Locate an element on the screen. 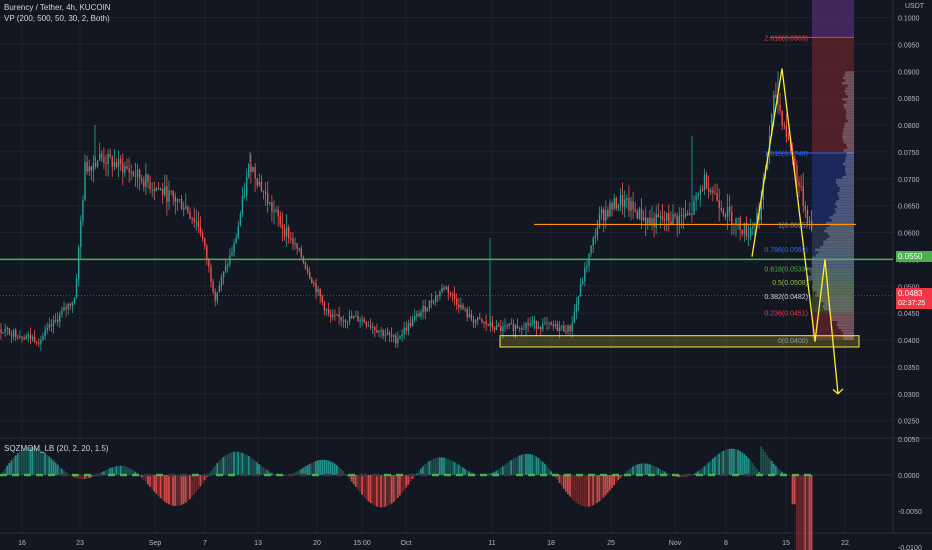  price-tick: 0.0800 is located at coordinates (909, 126).